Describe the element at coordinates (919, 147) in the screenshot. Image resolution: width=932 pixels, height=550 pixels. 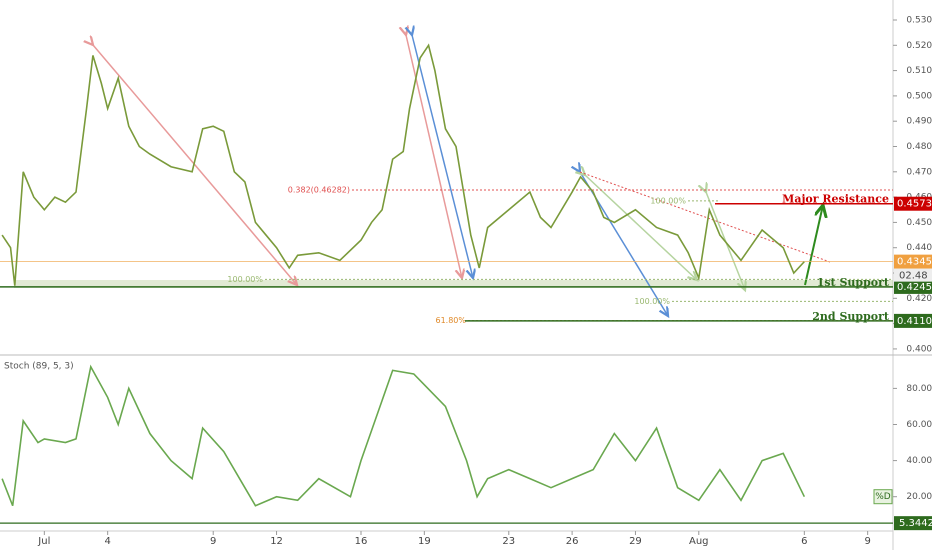
I see `y-tick-label: 0.48000` at that location.